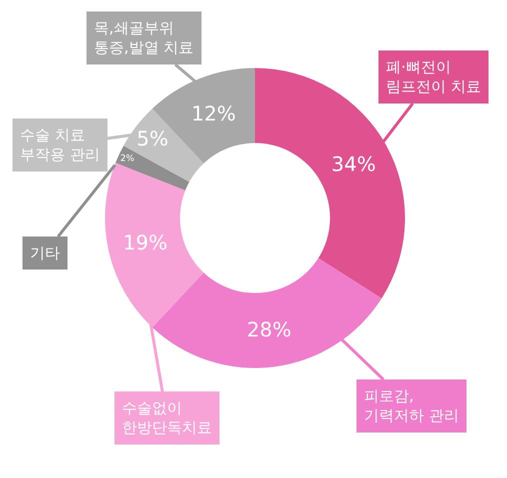  Describe the element at coordinates (411, 405) in the screenshot. I see `slice-label: 피로감, 기력저하 관리` at that location.